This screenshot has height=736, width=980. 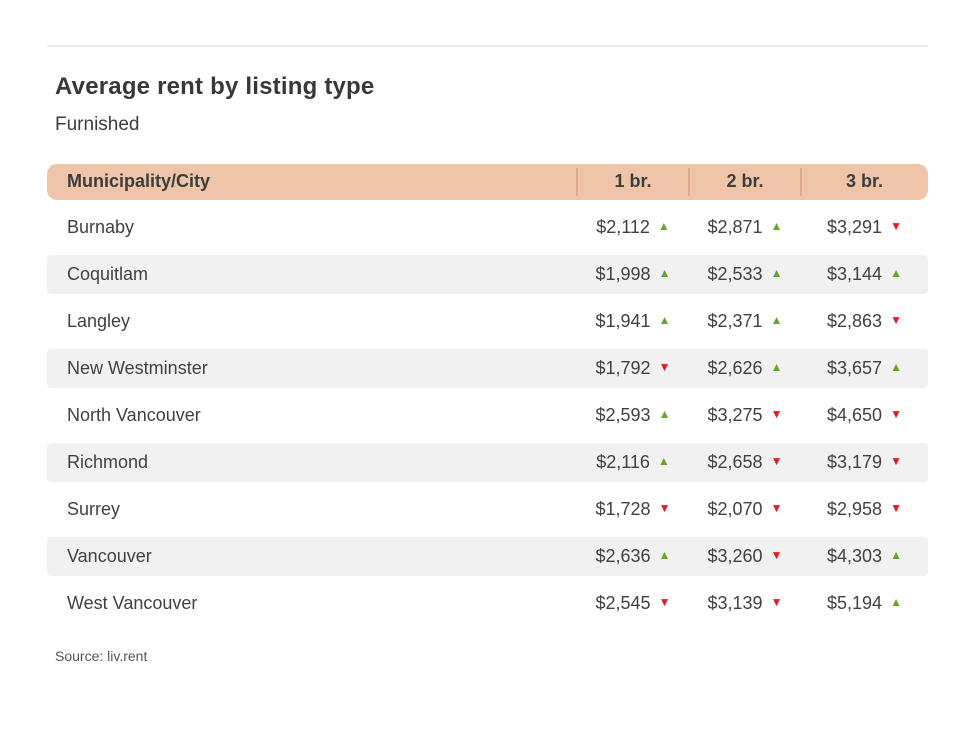 I want to click on rent-value-cell: $2,533 ▲, so click(x=745, y=274).